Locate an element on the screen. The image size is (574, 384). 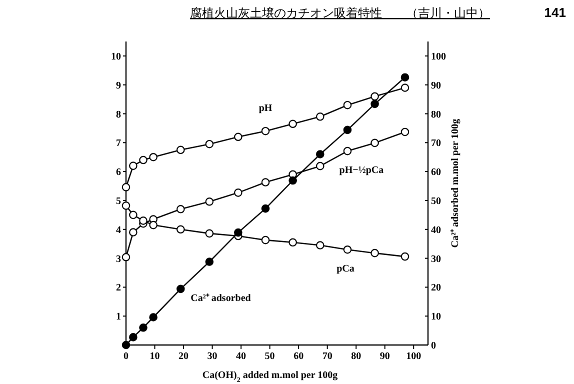
x-tick-label: 40 is located at coordinates (241, 356).